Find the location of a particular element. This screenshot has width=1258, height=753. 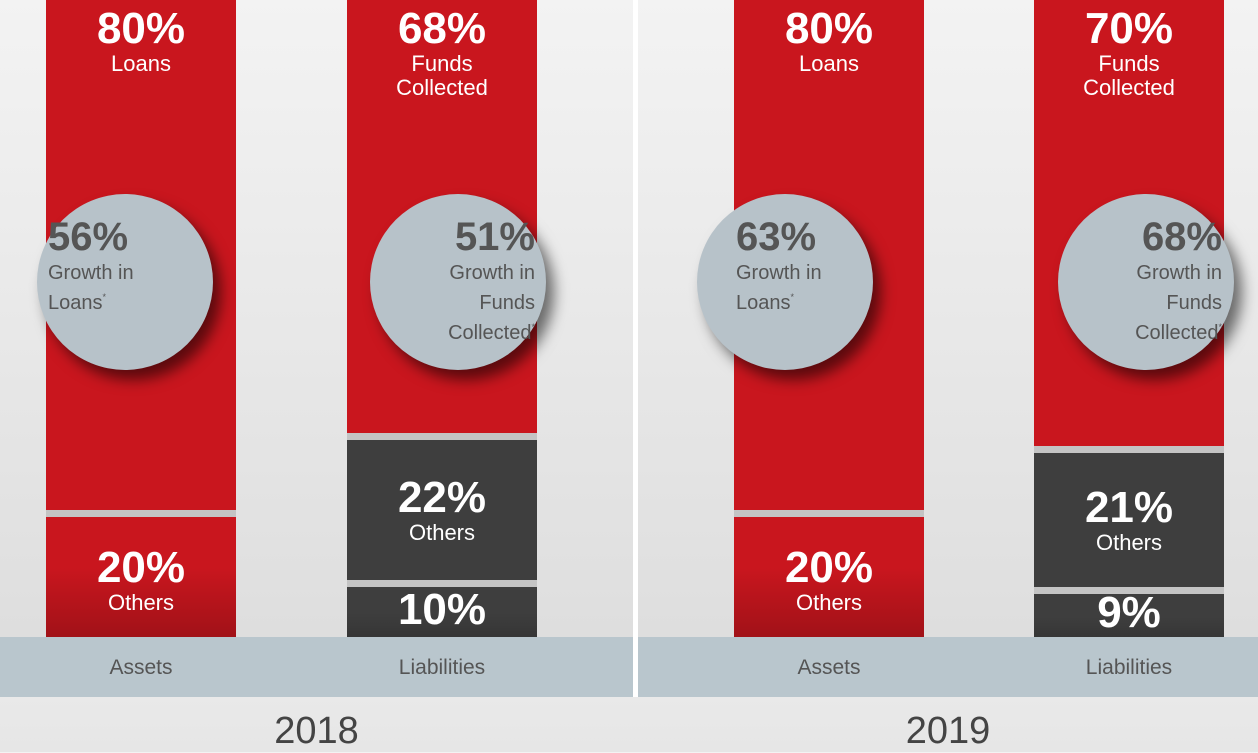

highlight-value: 56% is located at coordinates (88, 237).